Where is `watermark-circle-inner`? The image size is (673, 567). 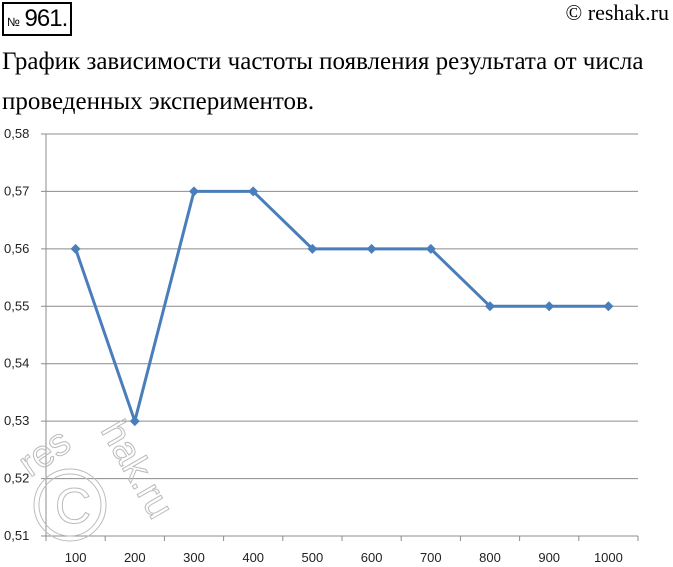 watermark-circle-inner is located at coordinates (70, 505).